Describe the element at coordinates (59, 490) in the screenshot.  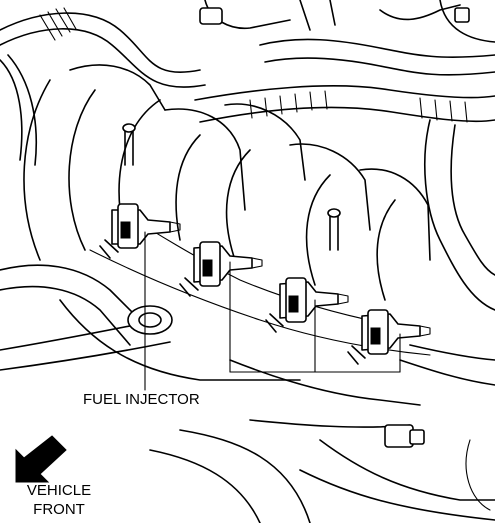
I see `vehicle-front-line1: VEHICLE` at that location.